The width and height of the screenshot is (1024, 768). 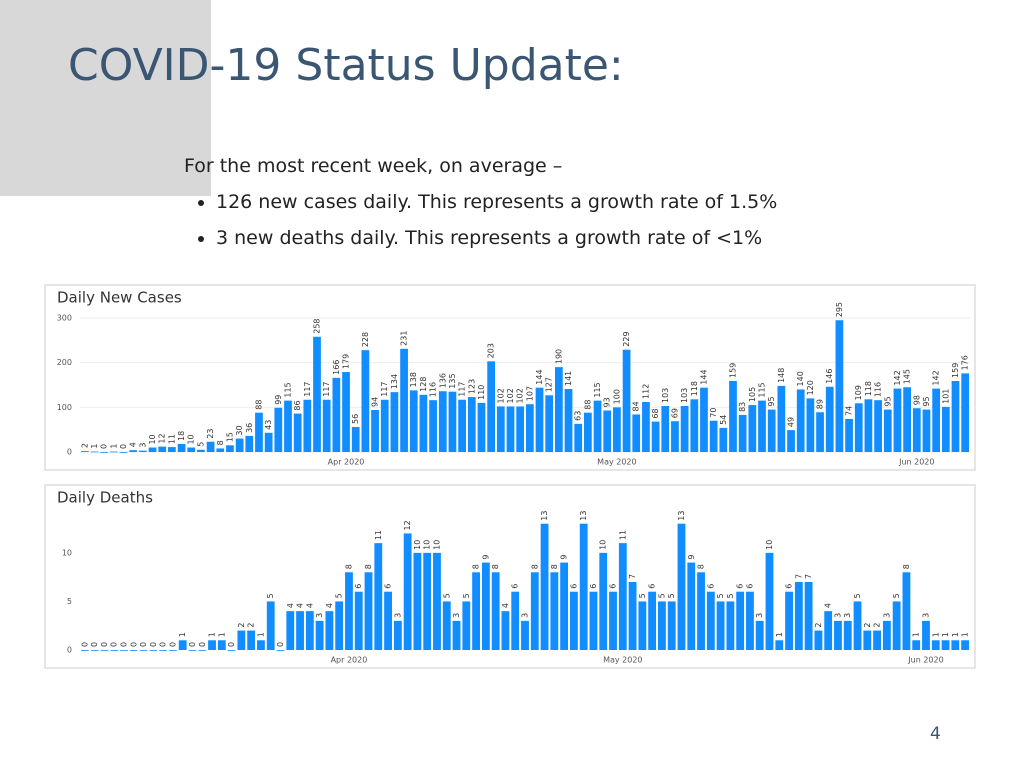 I want to click on value-label: 127, so click(x=549, y=384).